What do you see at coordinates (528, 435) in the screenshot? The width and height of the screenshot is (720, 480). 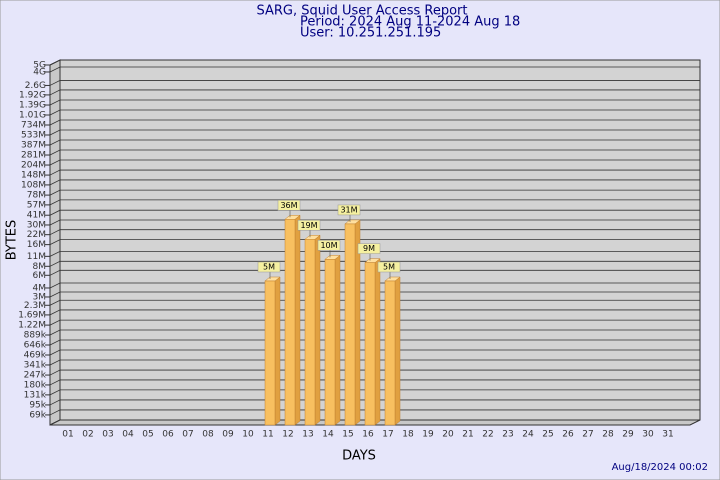 I see `x-tick-label: 24` at bounding box center [528, 435].